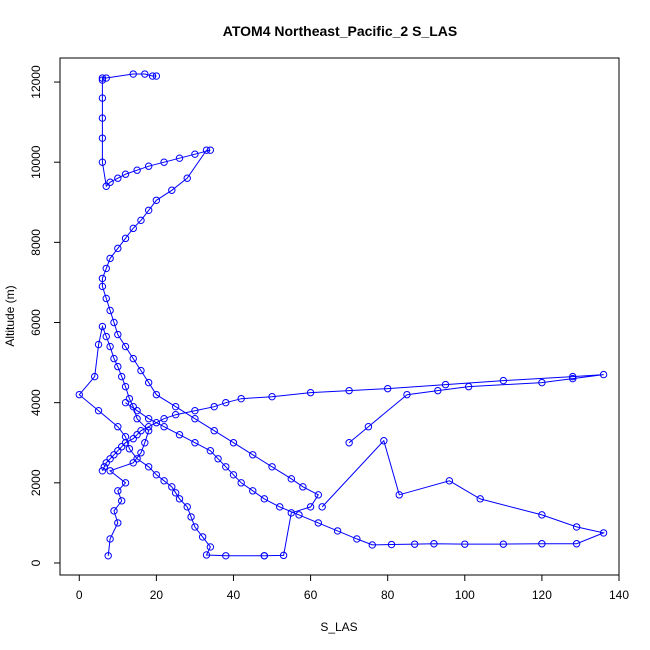 The height and width of the screenshot is (650, 650). I want to click on x-tick-label: 40, so click(234, 595).